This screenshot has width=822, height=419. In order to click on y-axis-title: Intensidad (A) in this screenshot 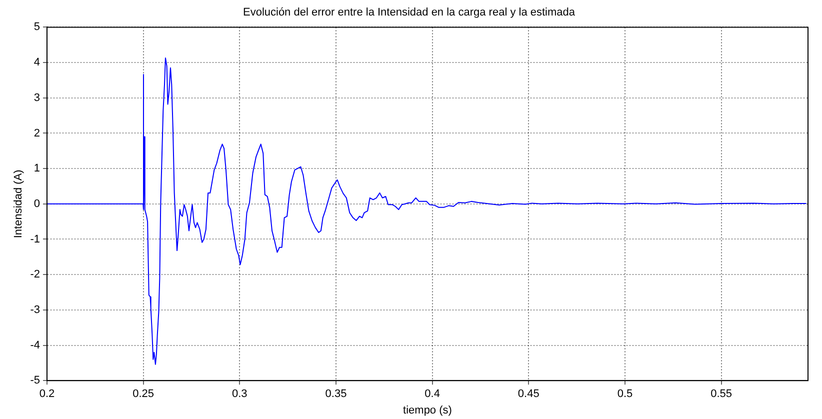, I will do `click(18, 204)`.